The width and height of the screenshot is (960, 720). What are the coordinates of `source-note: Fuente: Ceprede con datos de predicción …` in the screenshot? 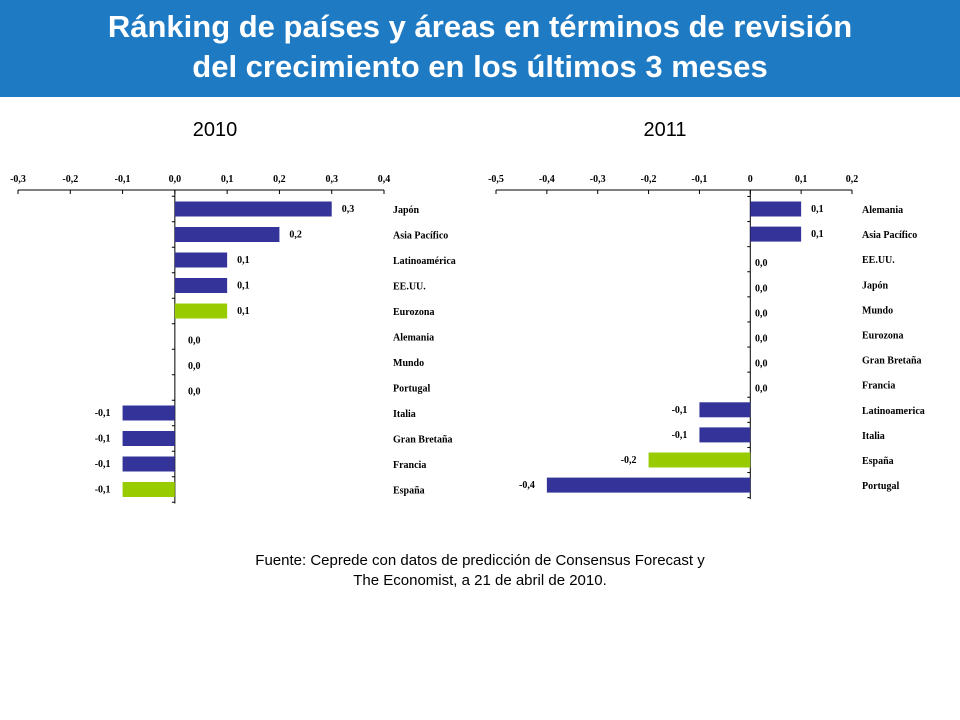 It's located at (480, 571).